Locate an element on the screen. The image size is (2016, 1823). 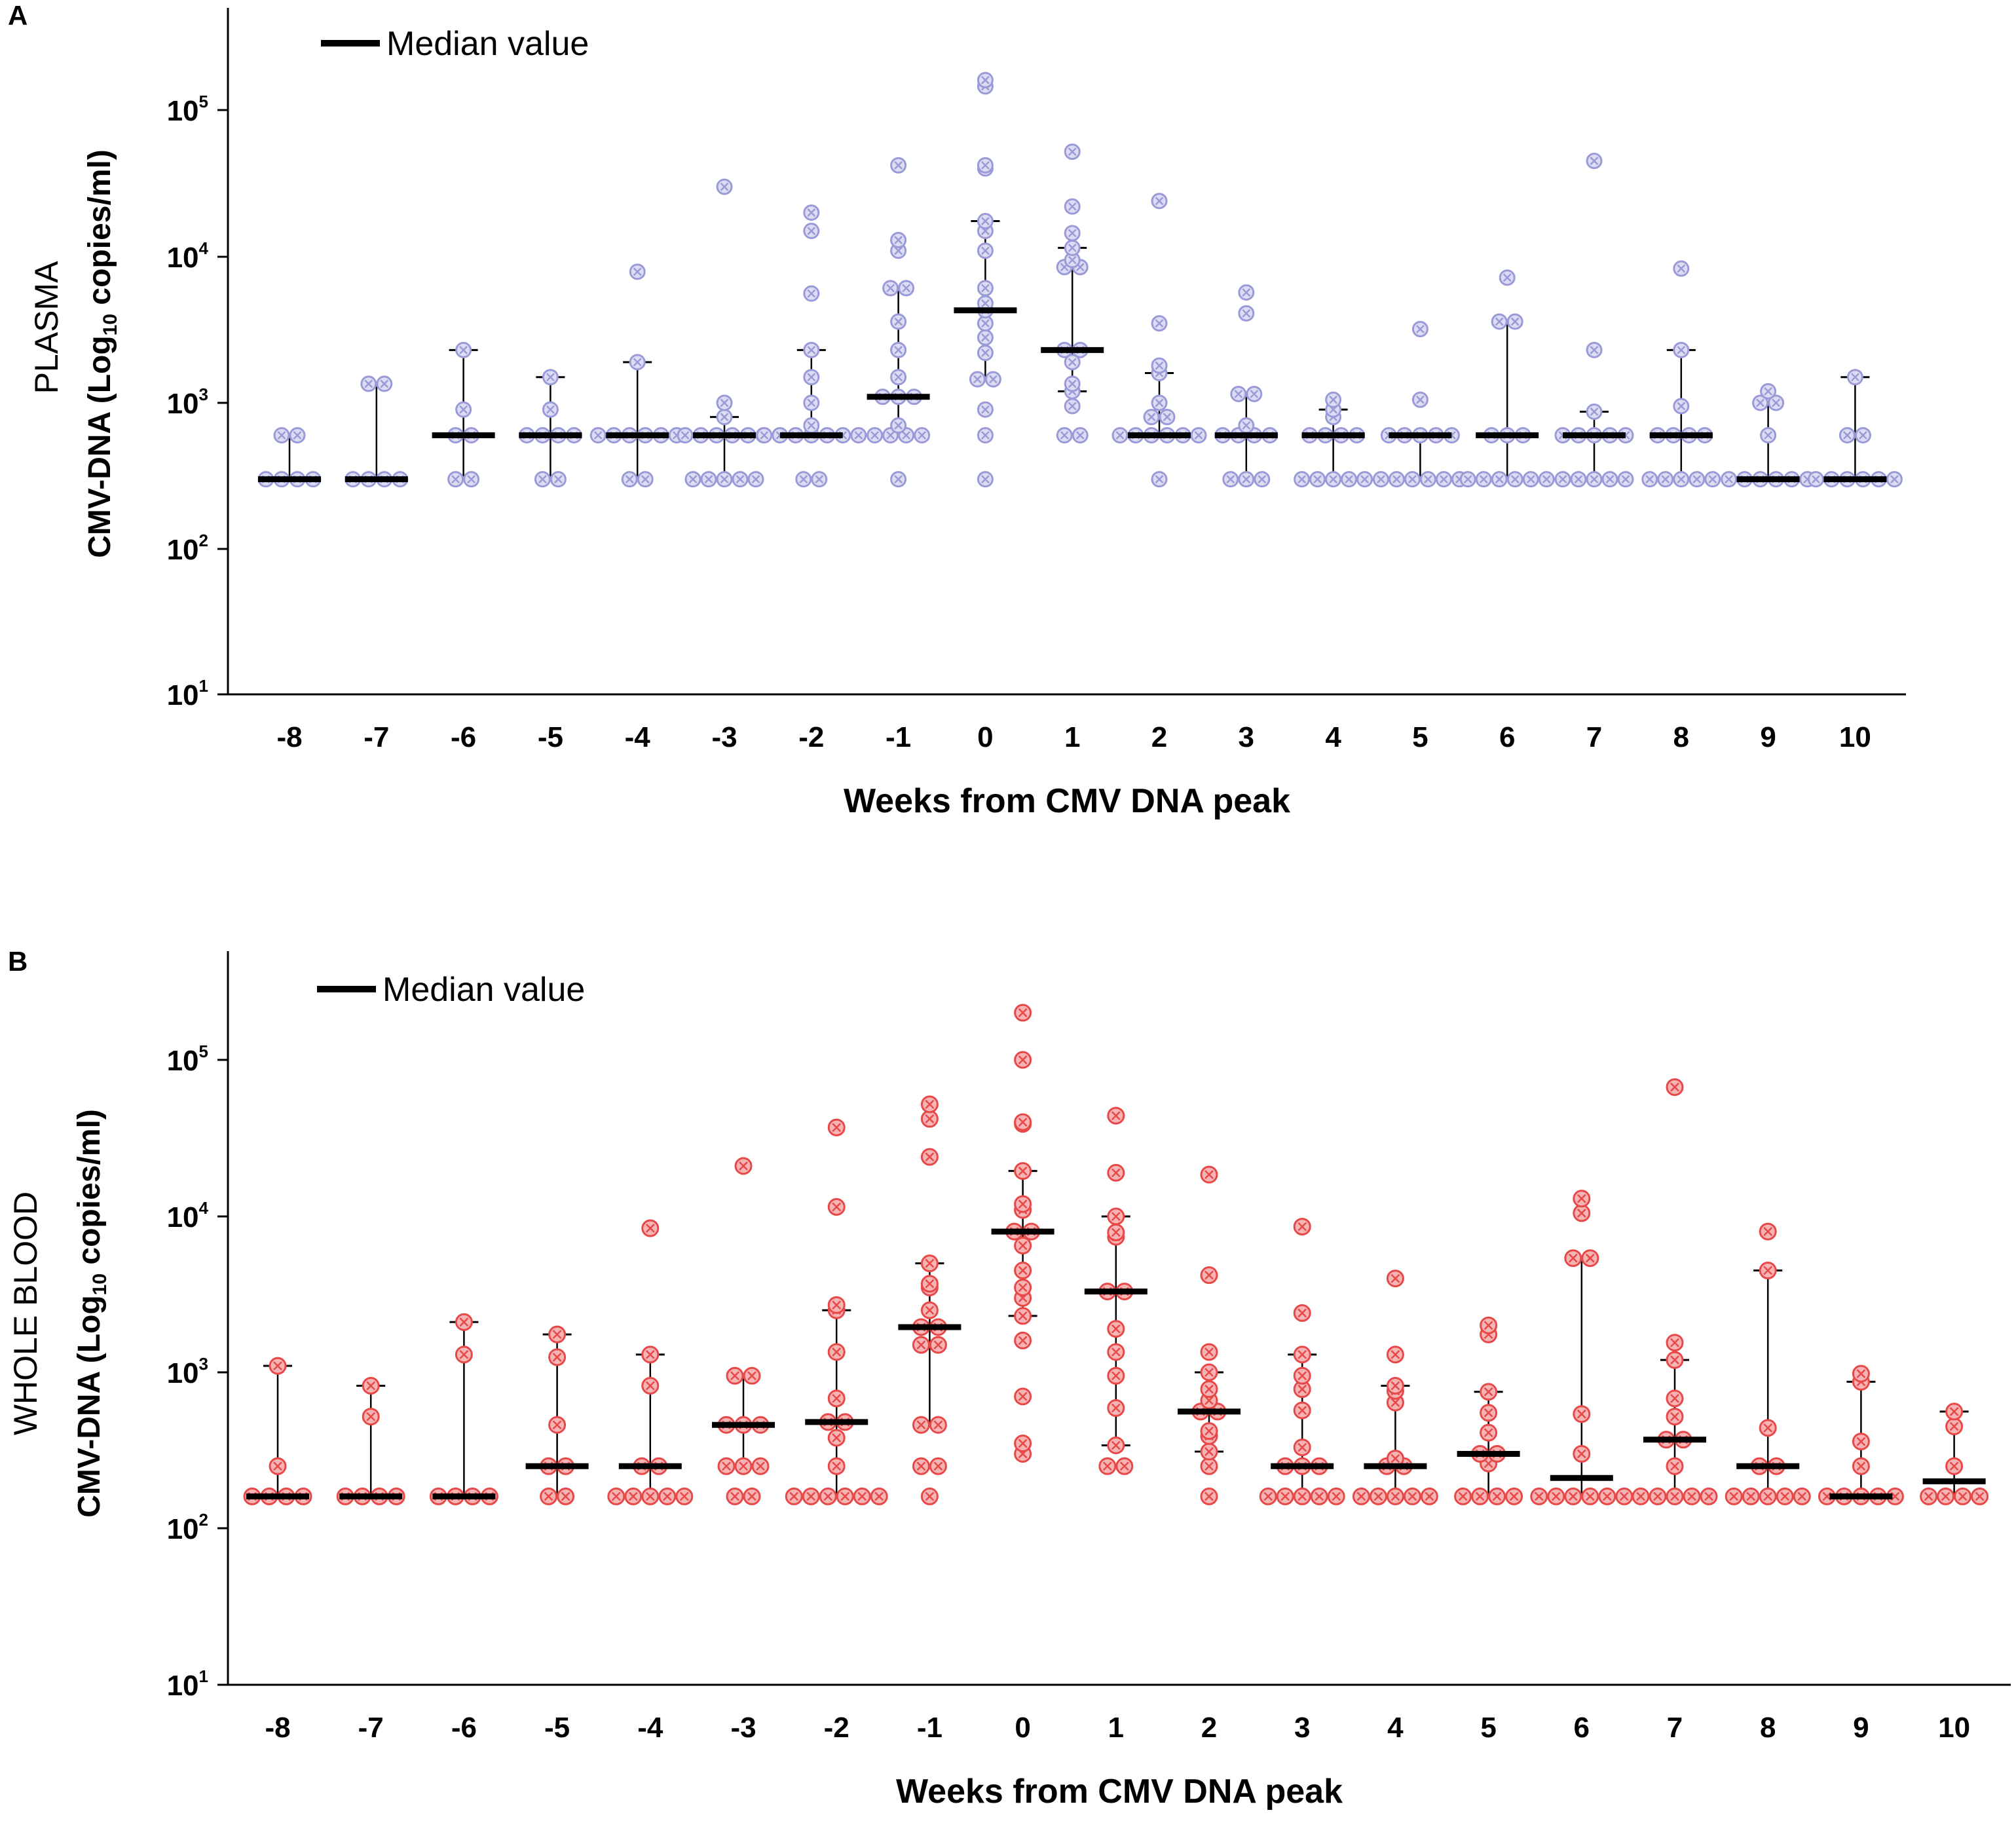
y-tick-label: 10¹ is located at coordinates (187, 693).